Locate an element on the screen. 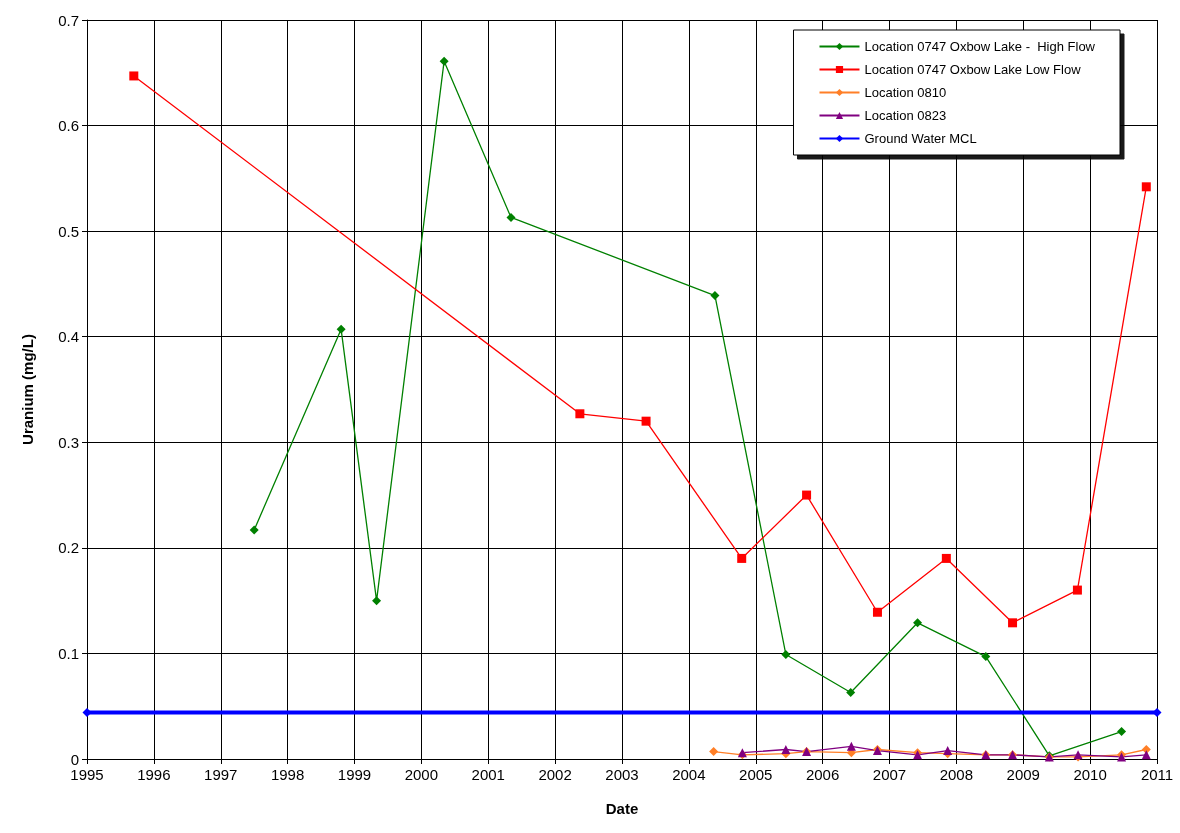 This screenshot has height=833, width=1180. x-tick-label: 2010 is located at coordinates (1090, 774).